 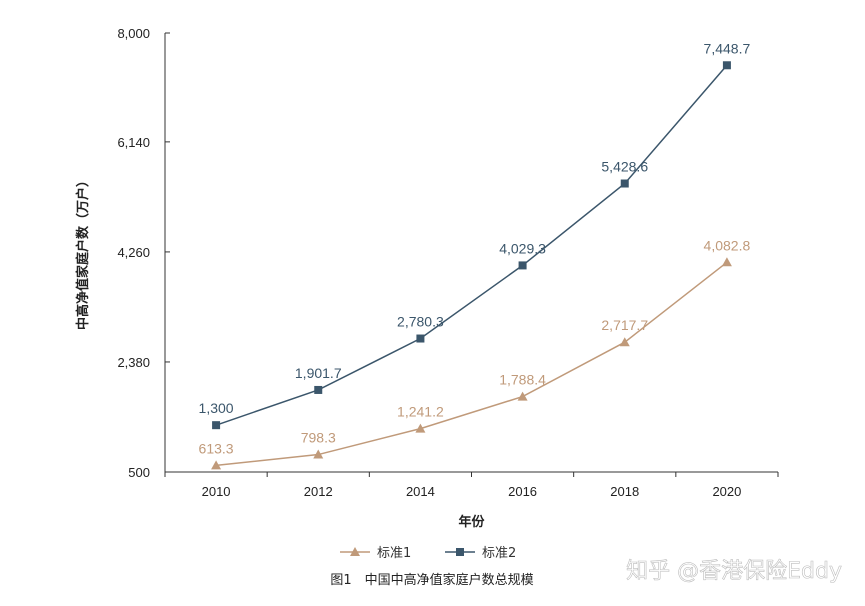 I want to click on data-label: 1,241.2, so click(x=420, y=412).